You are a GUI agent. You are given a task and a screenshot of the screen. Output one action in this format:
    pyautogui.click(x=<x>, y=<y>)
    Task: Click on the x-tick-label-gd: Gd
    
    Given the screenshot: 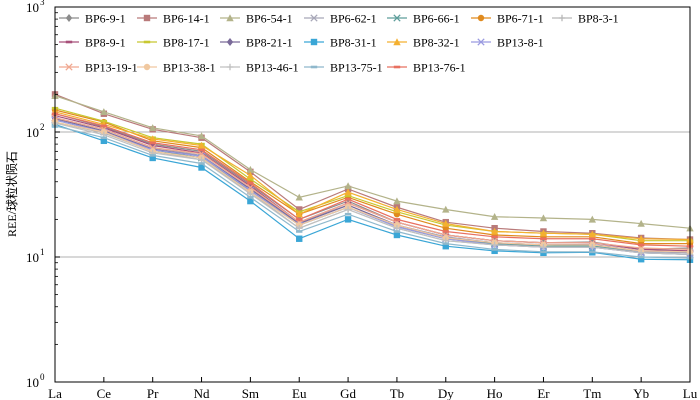 What is the action you would take?
    pyautogui.click(x=348, y=393)
    